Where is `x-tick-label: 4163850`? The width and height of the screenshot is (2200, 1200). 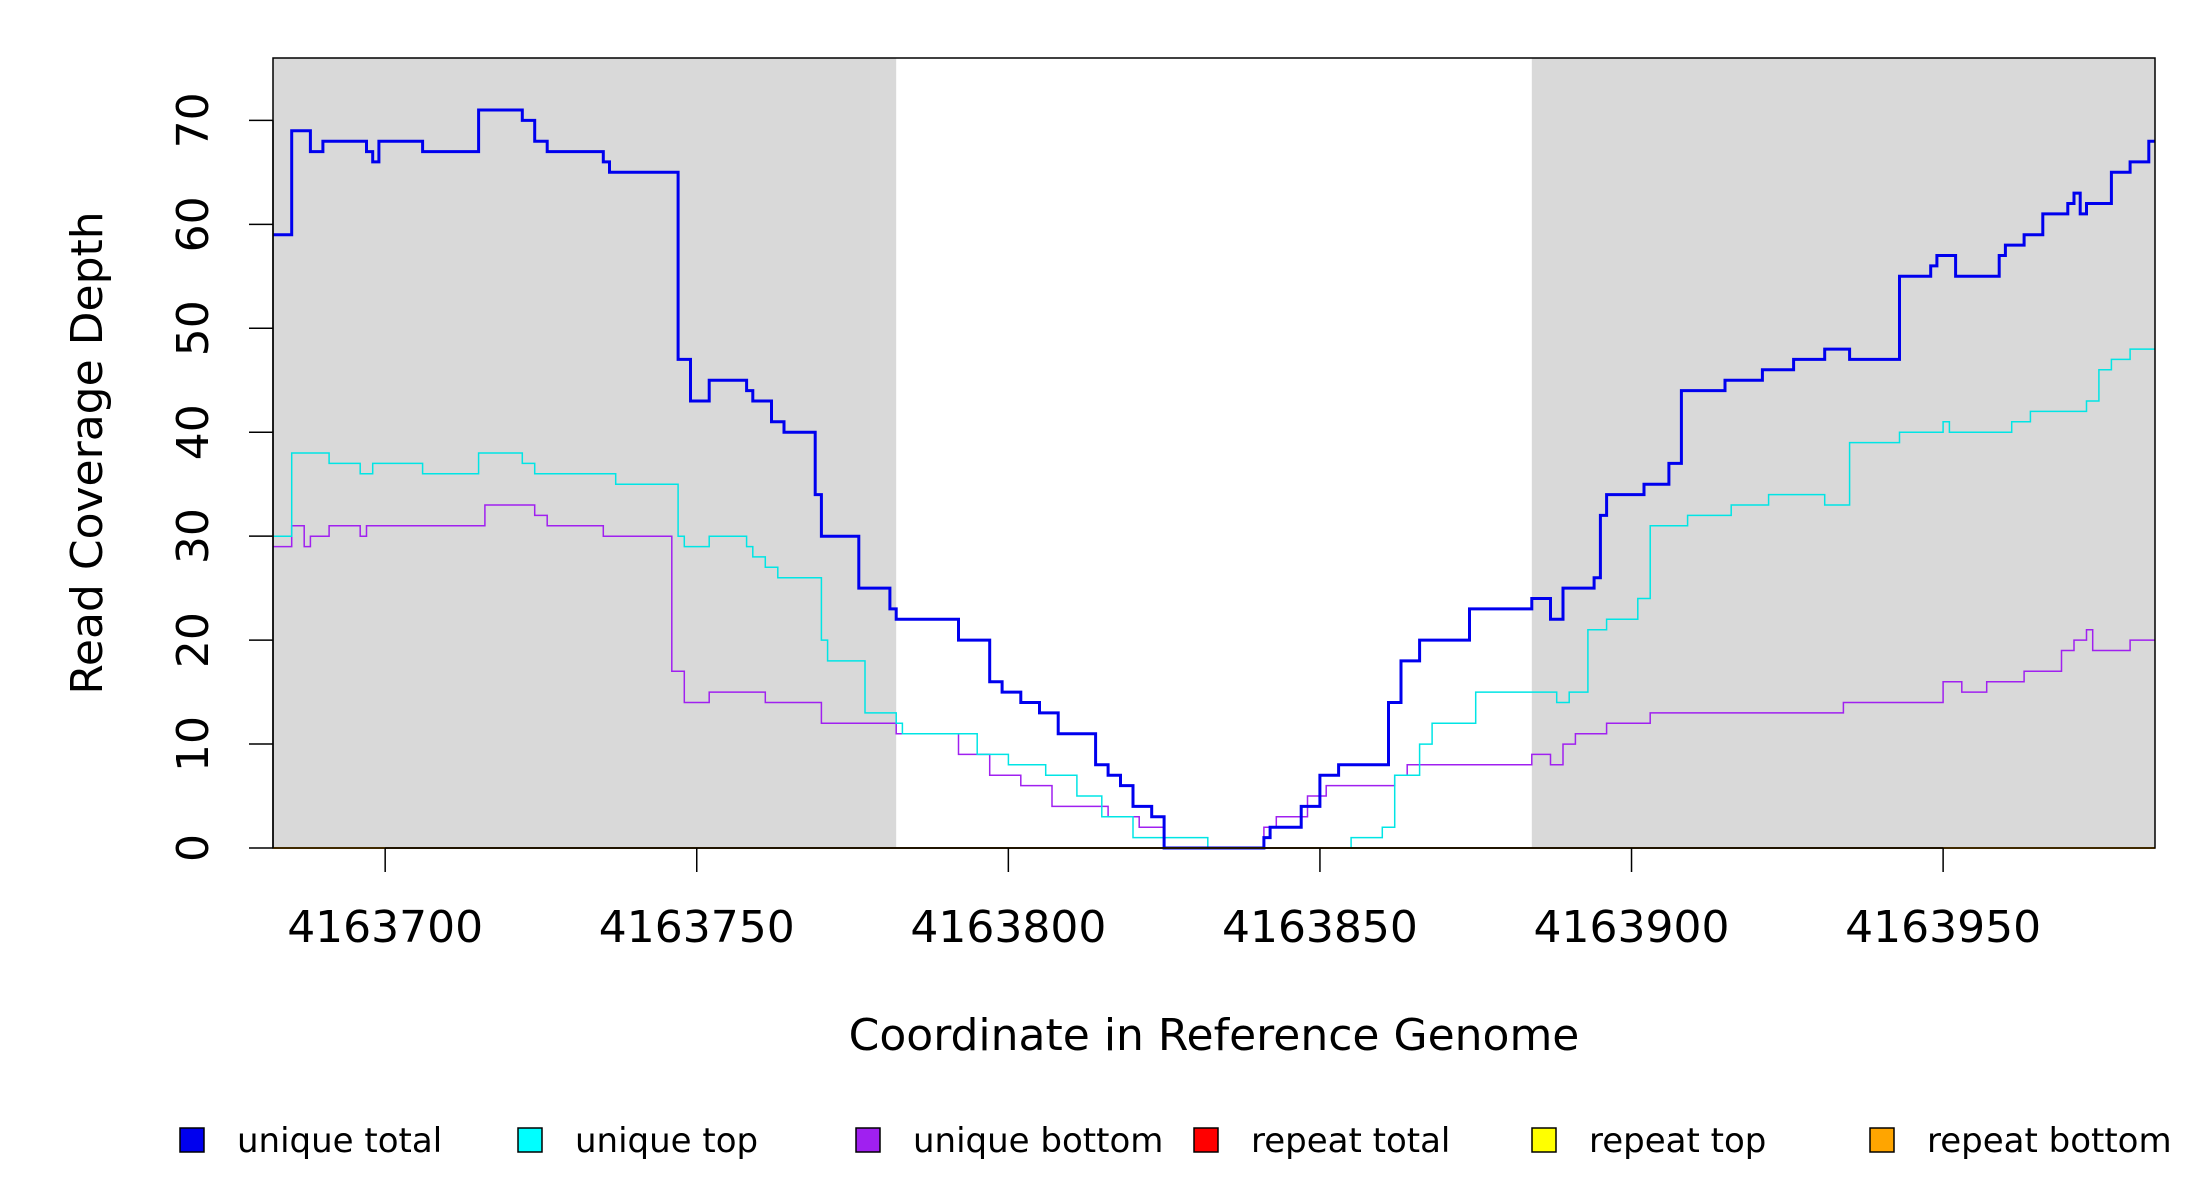 x-tick-label: 4163850 is located at coordinates (1320, 927).